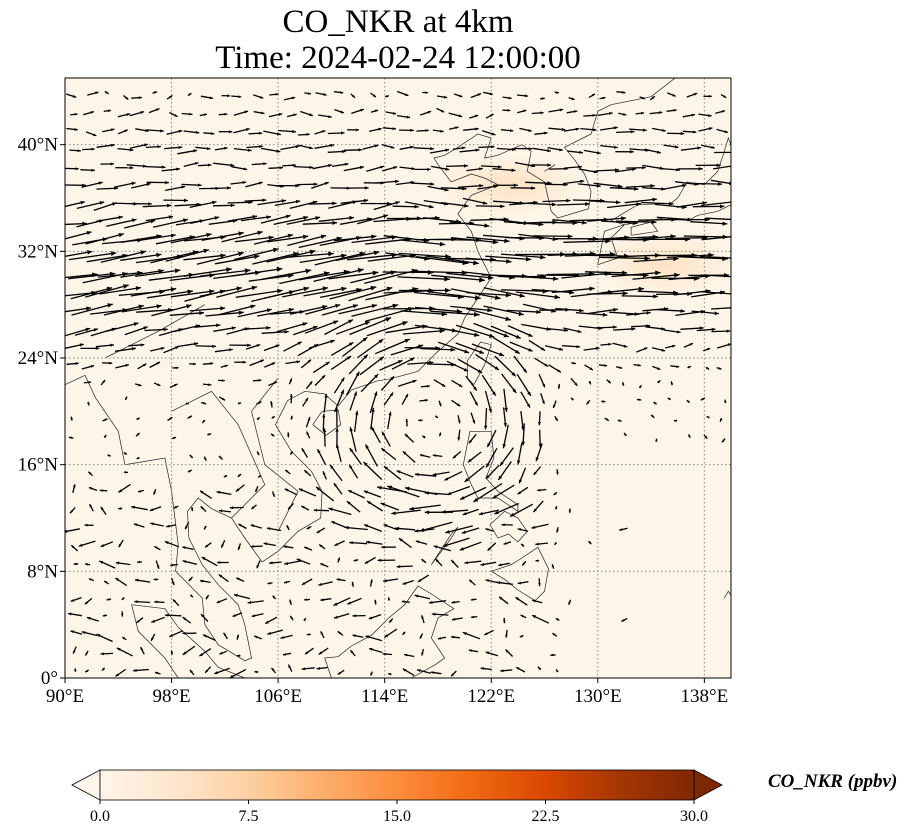  Describe the element at coordinates (38, 251) in the screenshot. I see `lat-tick-label: 32°N` at that location.